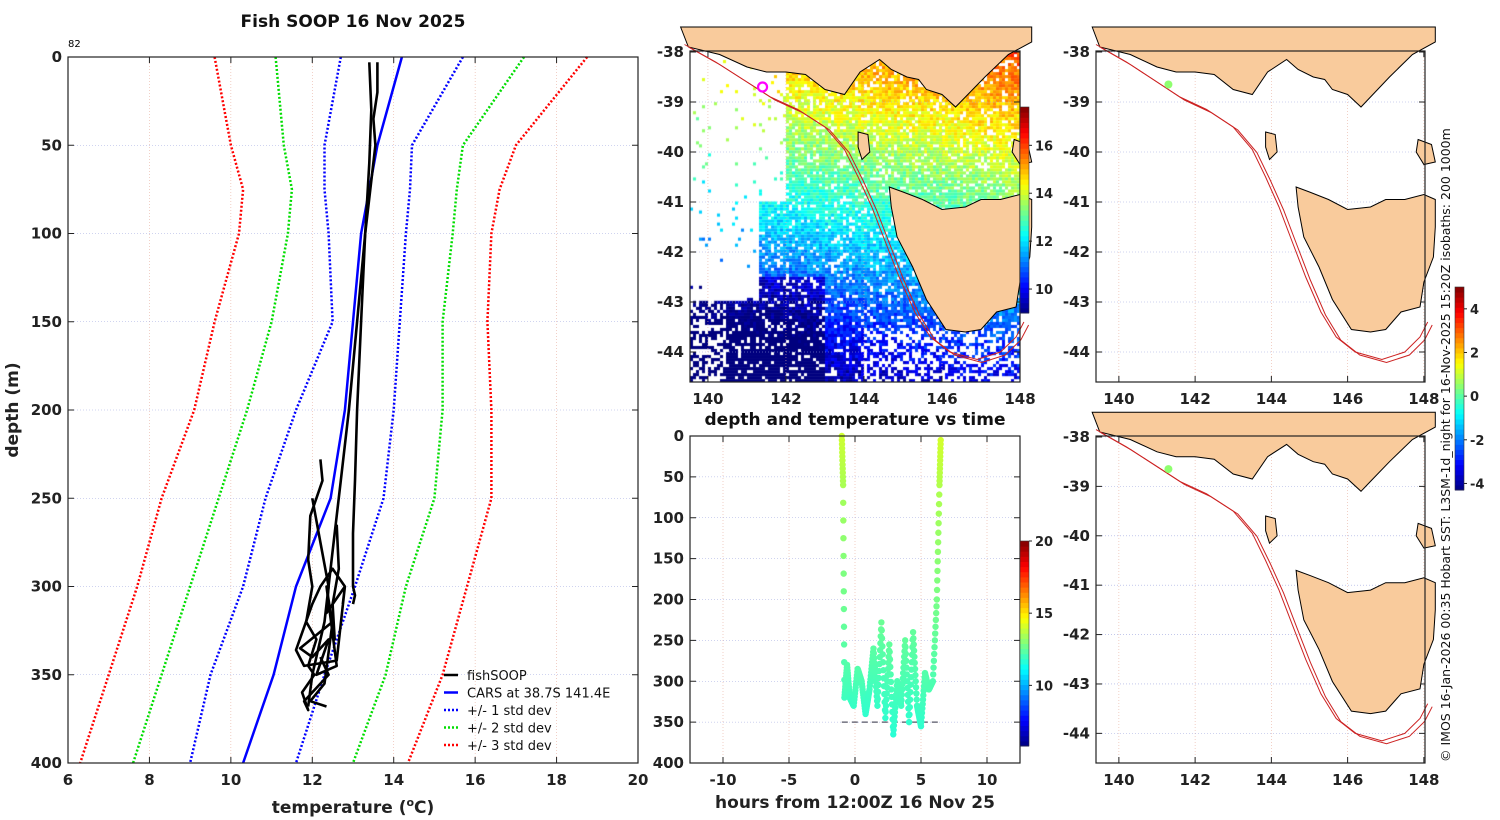  I want to click on y-tick-label: -39, so click(670, 102).